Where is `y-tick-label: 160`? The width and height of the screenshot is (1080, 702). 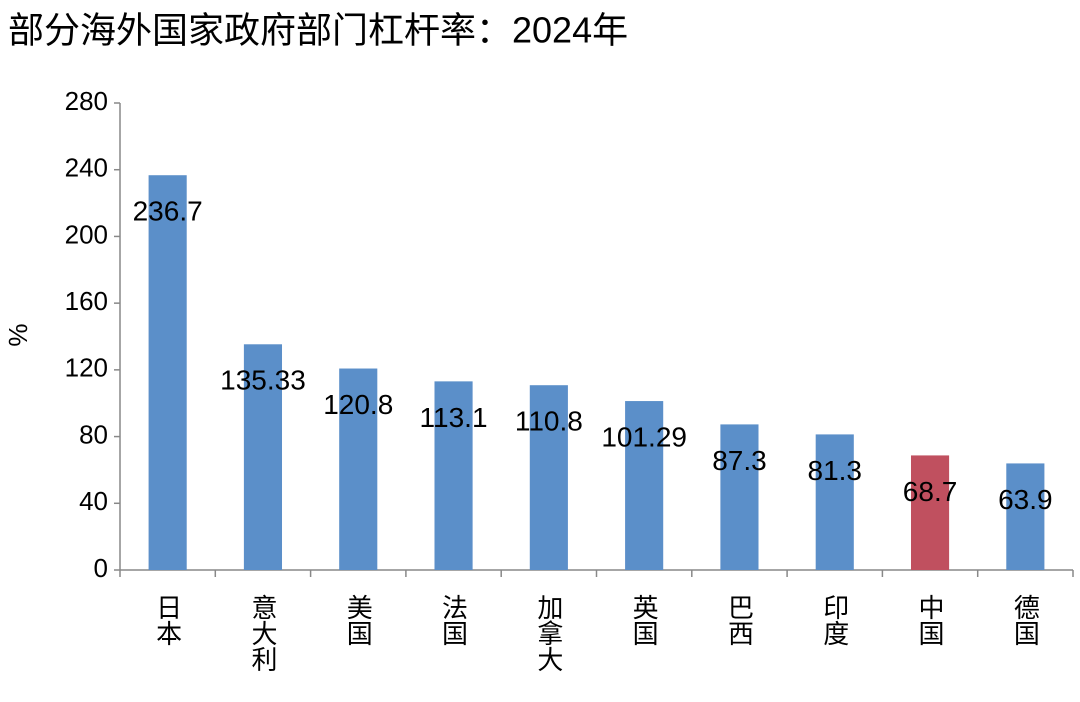 y-tick-label: 160 is located at coordinates (86, 301).